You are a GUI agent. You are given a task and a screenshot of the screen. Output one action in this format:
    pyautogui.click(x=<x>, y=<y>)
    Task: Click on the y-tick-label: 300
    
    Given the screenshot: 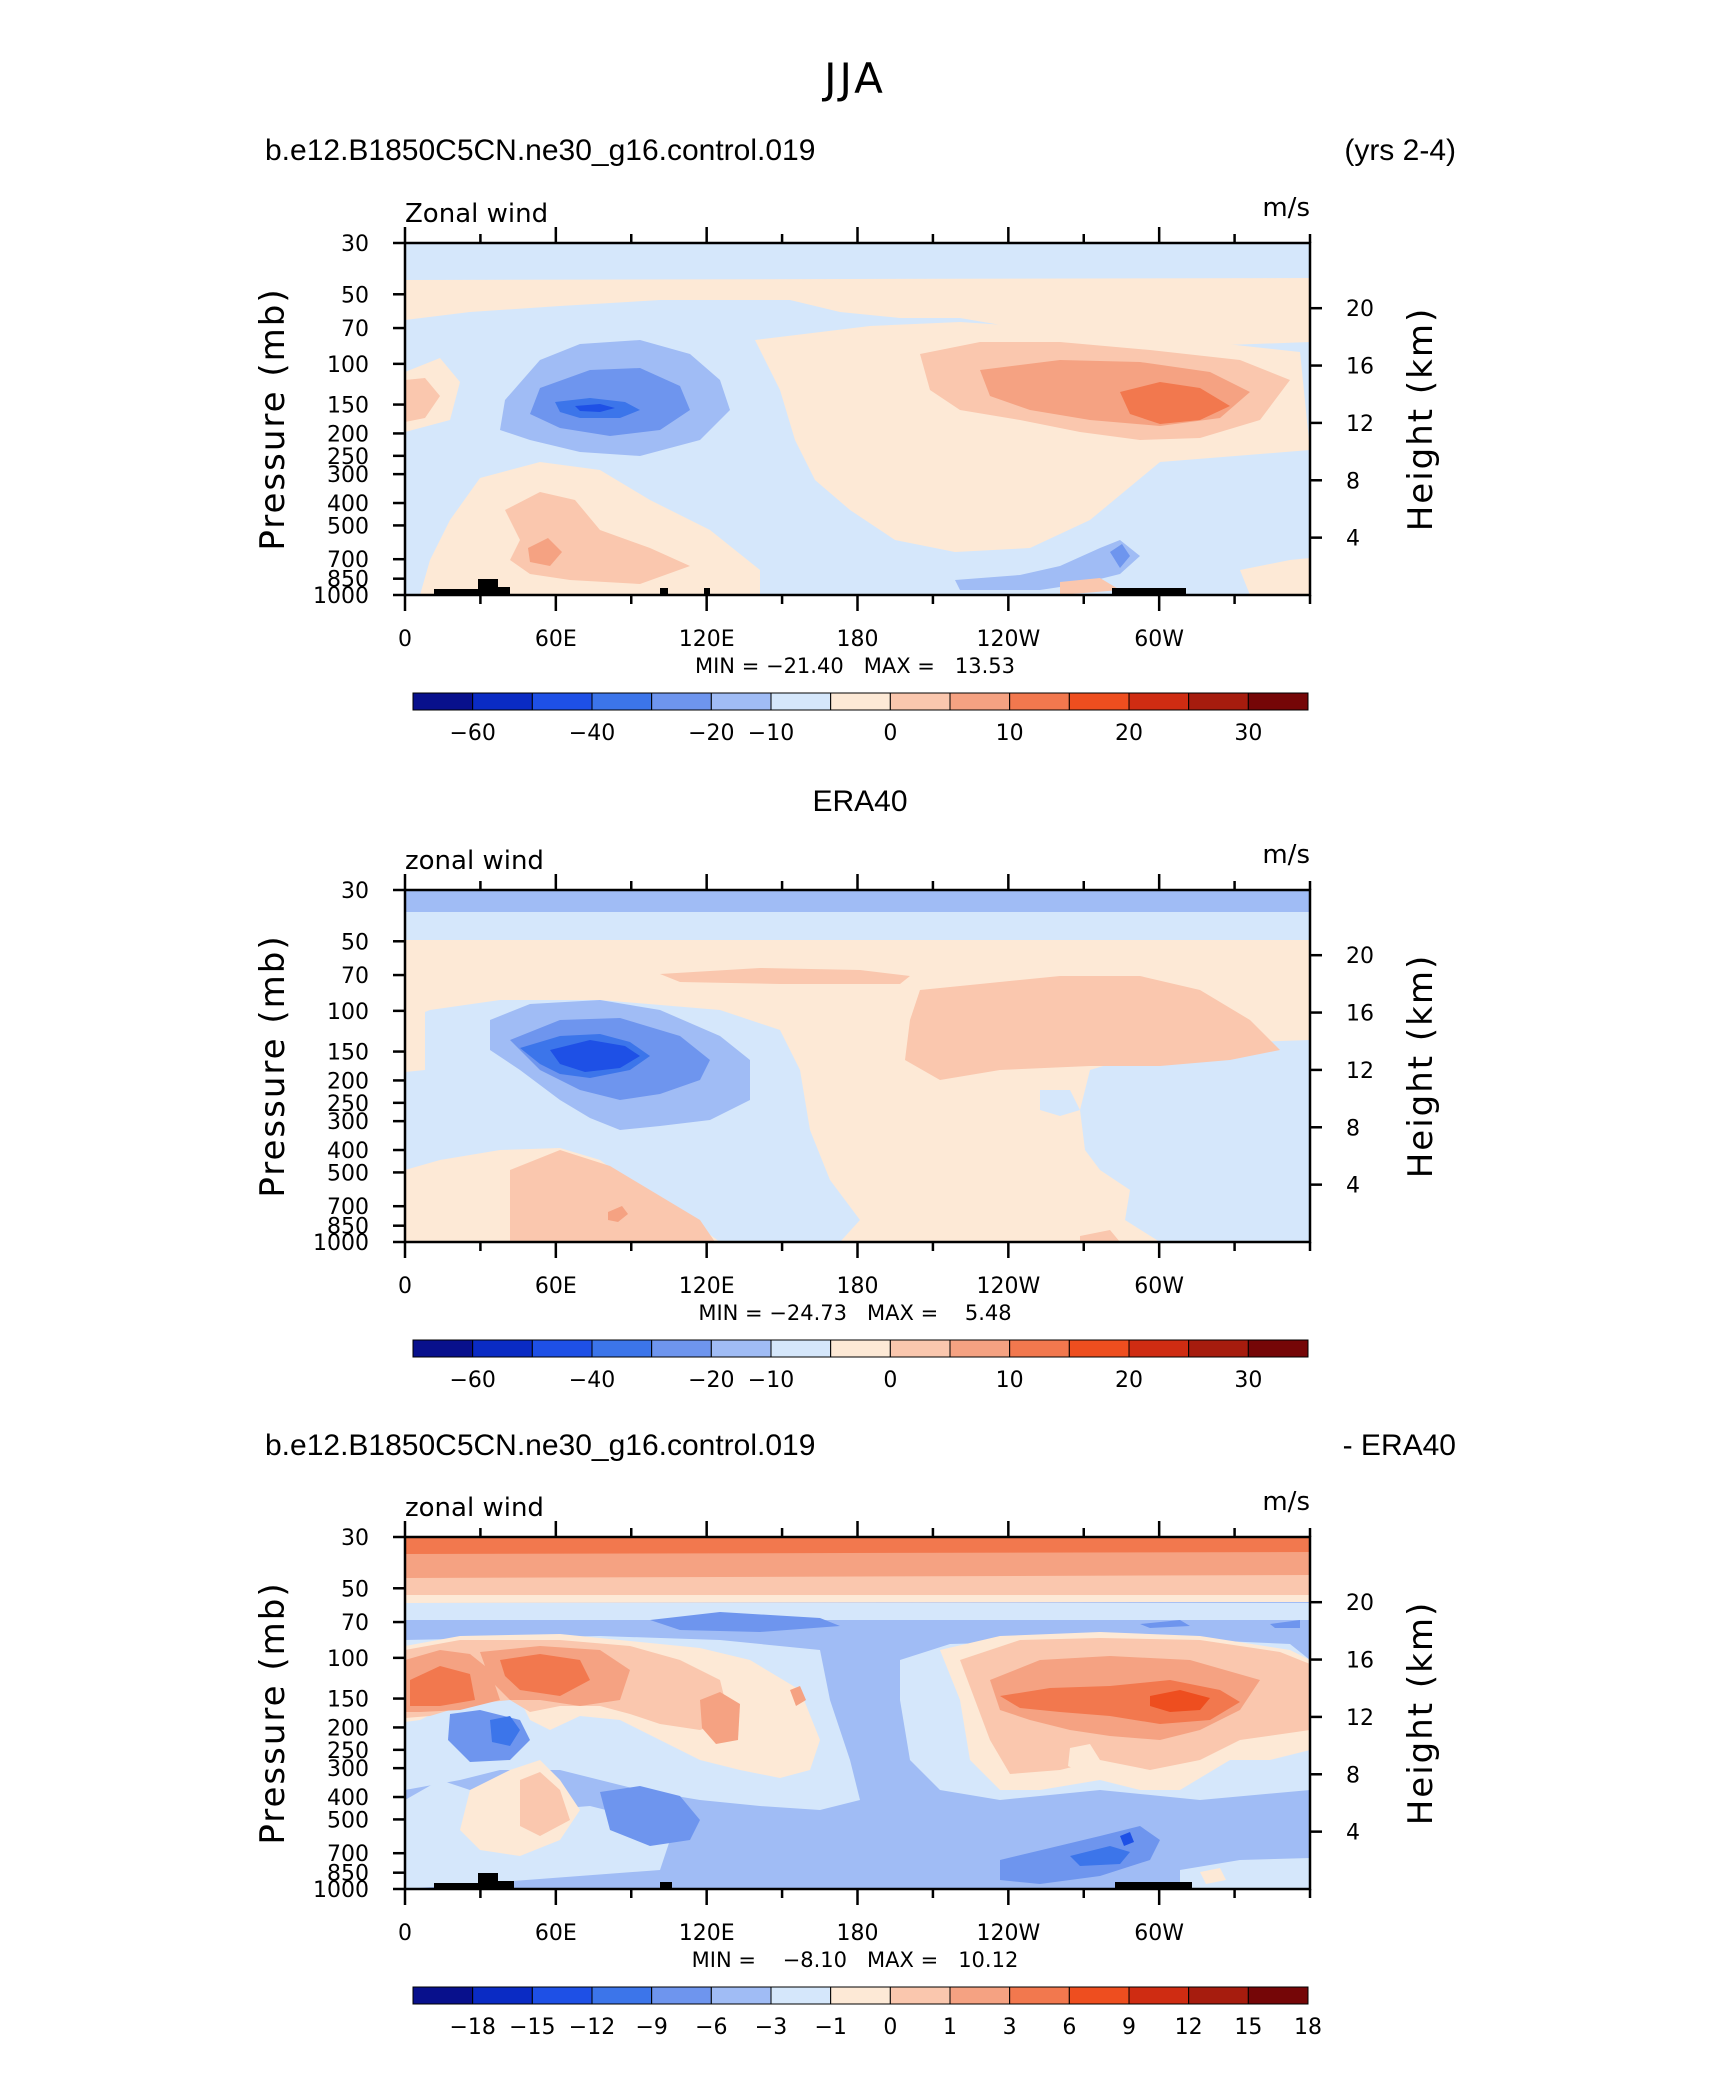 What is the action you would take?
    pyautogui.click(x=348, y=475)
    